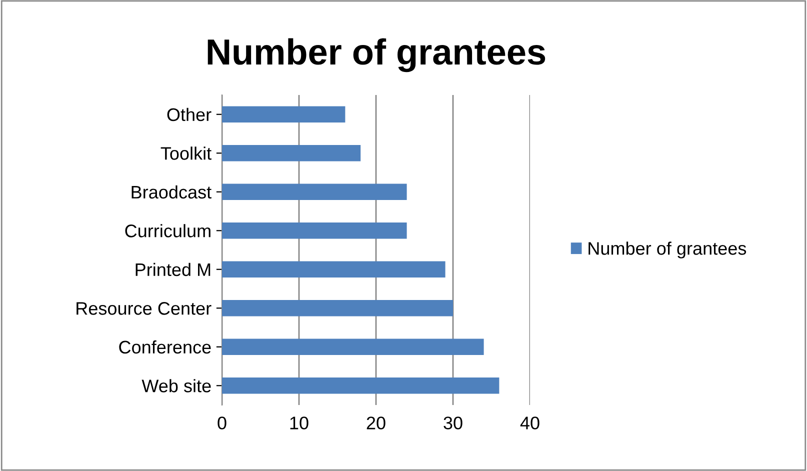  Describe the element at coordinates (176, 385) in the screenshot. I see `y-tick-label: Web site` at that location.